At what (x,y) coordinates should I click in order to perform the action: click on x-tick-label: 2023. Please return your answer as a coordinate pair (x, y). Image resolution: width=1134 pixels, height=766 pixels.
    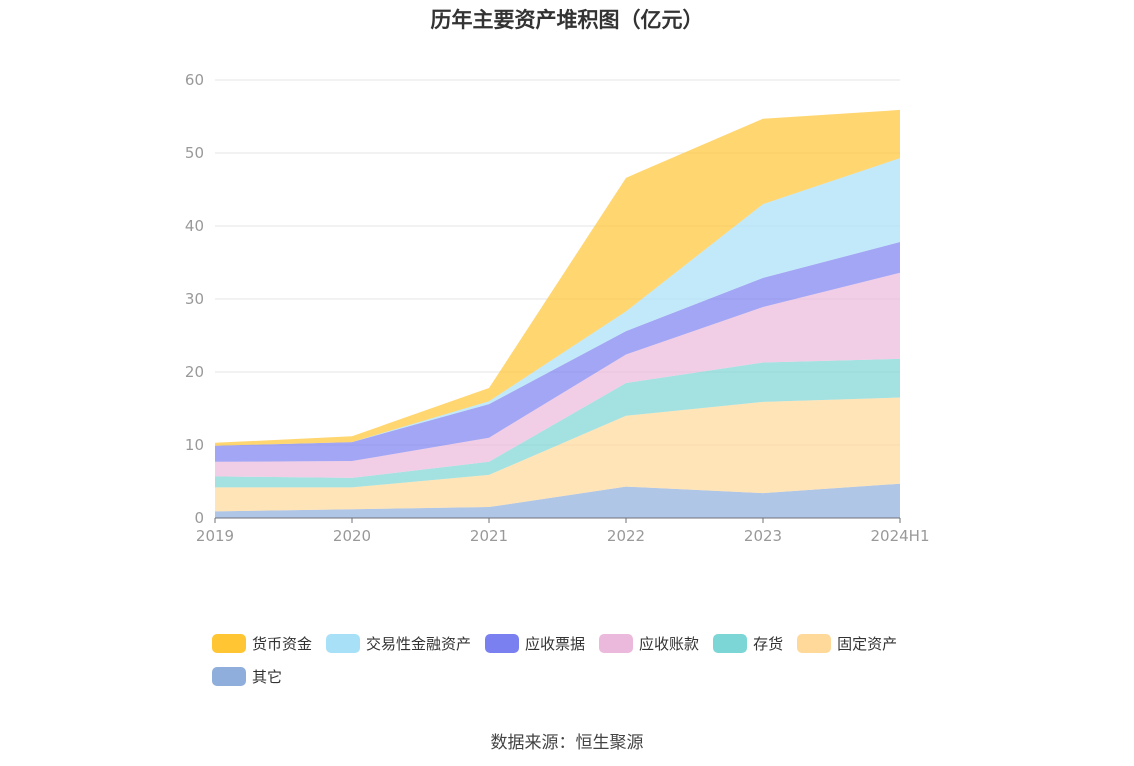
    Looking at the image, I should click on (763, 536).